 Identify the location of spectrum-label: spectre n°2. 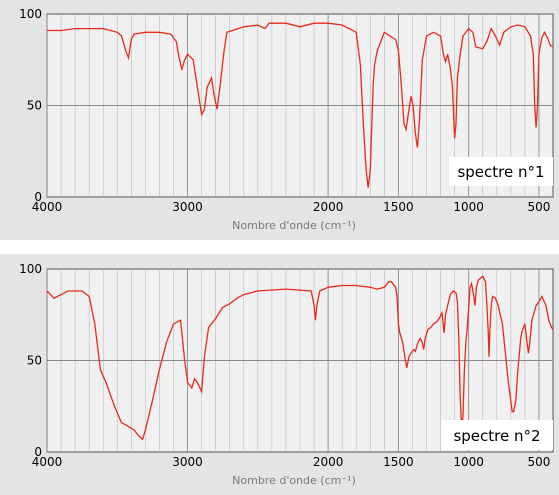
(496, 436).